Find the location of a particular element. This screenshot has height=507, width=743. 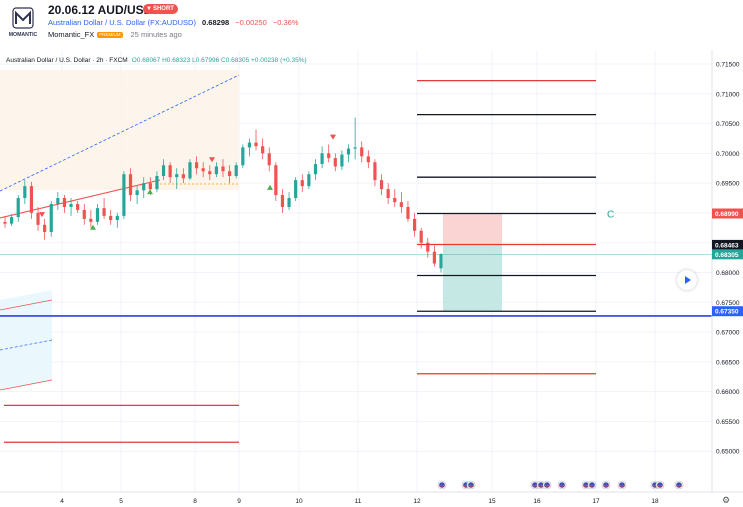

time-tick-label: 16 is located at coordinates (537, 501).